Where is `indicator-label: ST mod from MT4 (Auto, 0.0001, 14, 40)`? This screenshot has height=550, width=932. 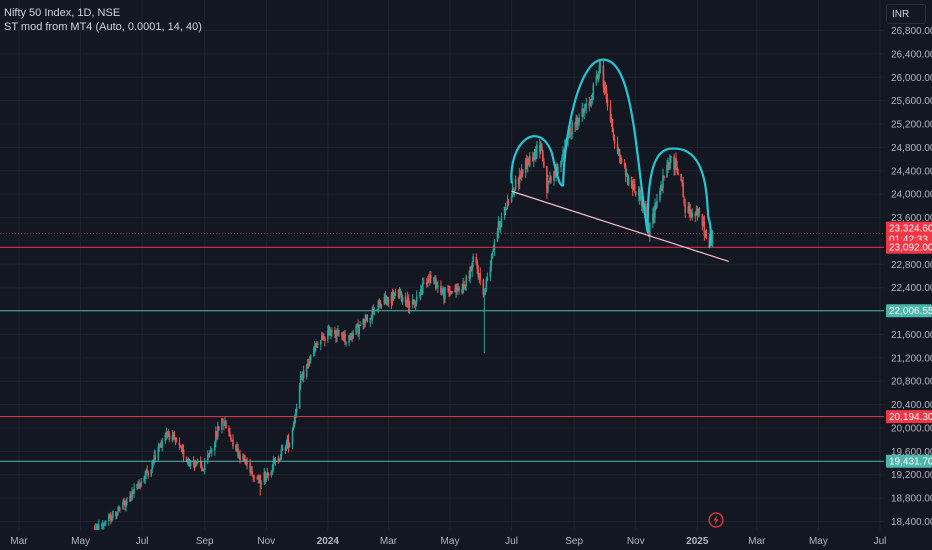 indicator-label: ST mod from MT4 (Auto, 0.0001, 14, 40) is located at coordinates (103, 27).